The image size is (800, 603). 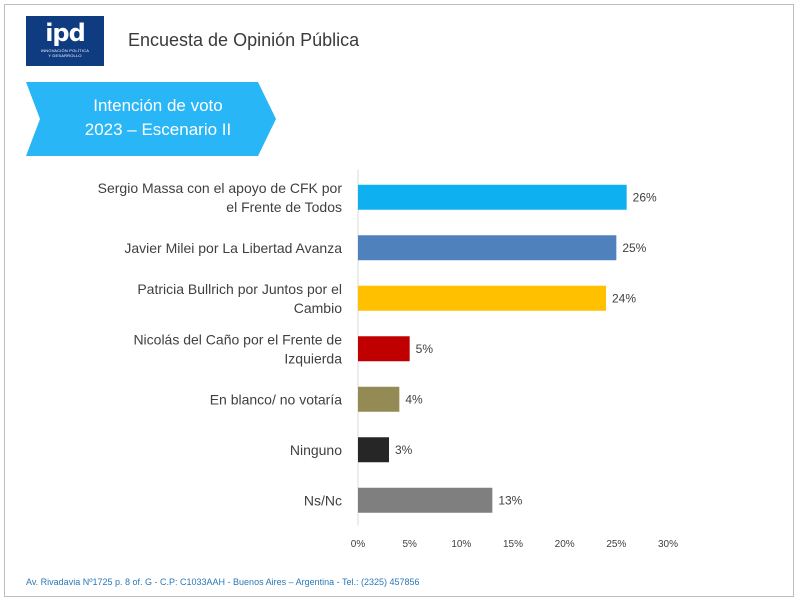 I want to click on x-tick-label-5: 25%, so click(x=616, y=544).